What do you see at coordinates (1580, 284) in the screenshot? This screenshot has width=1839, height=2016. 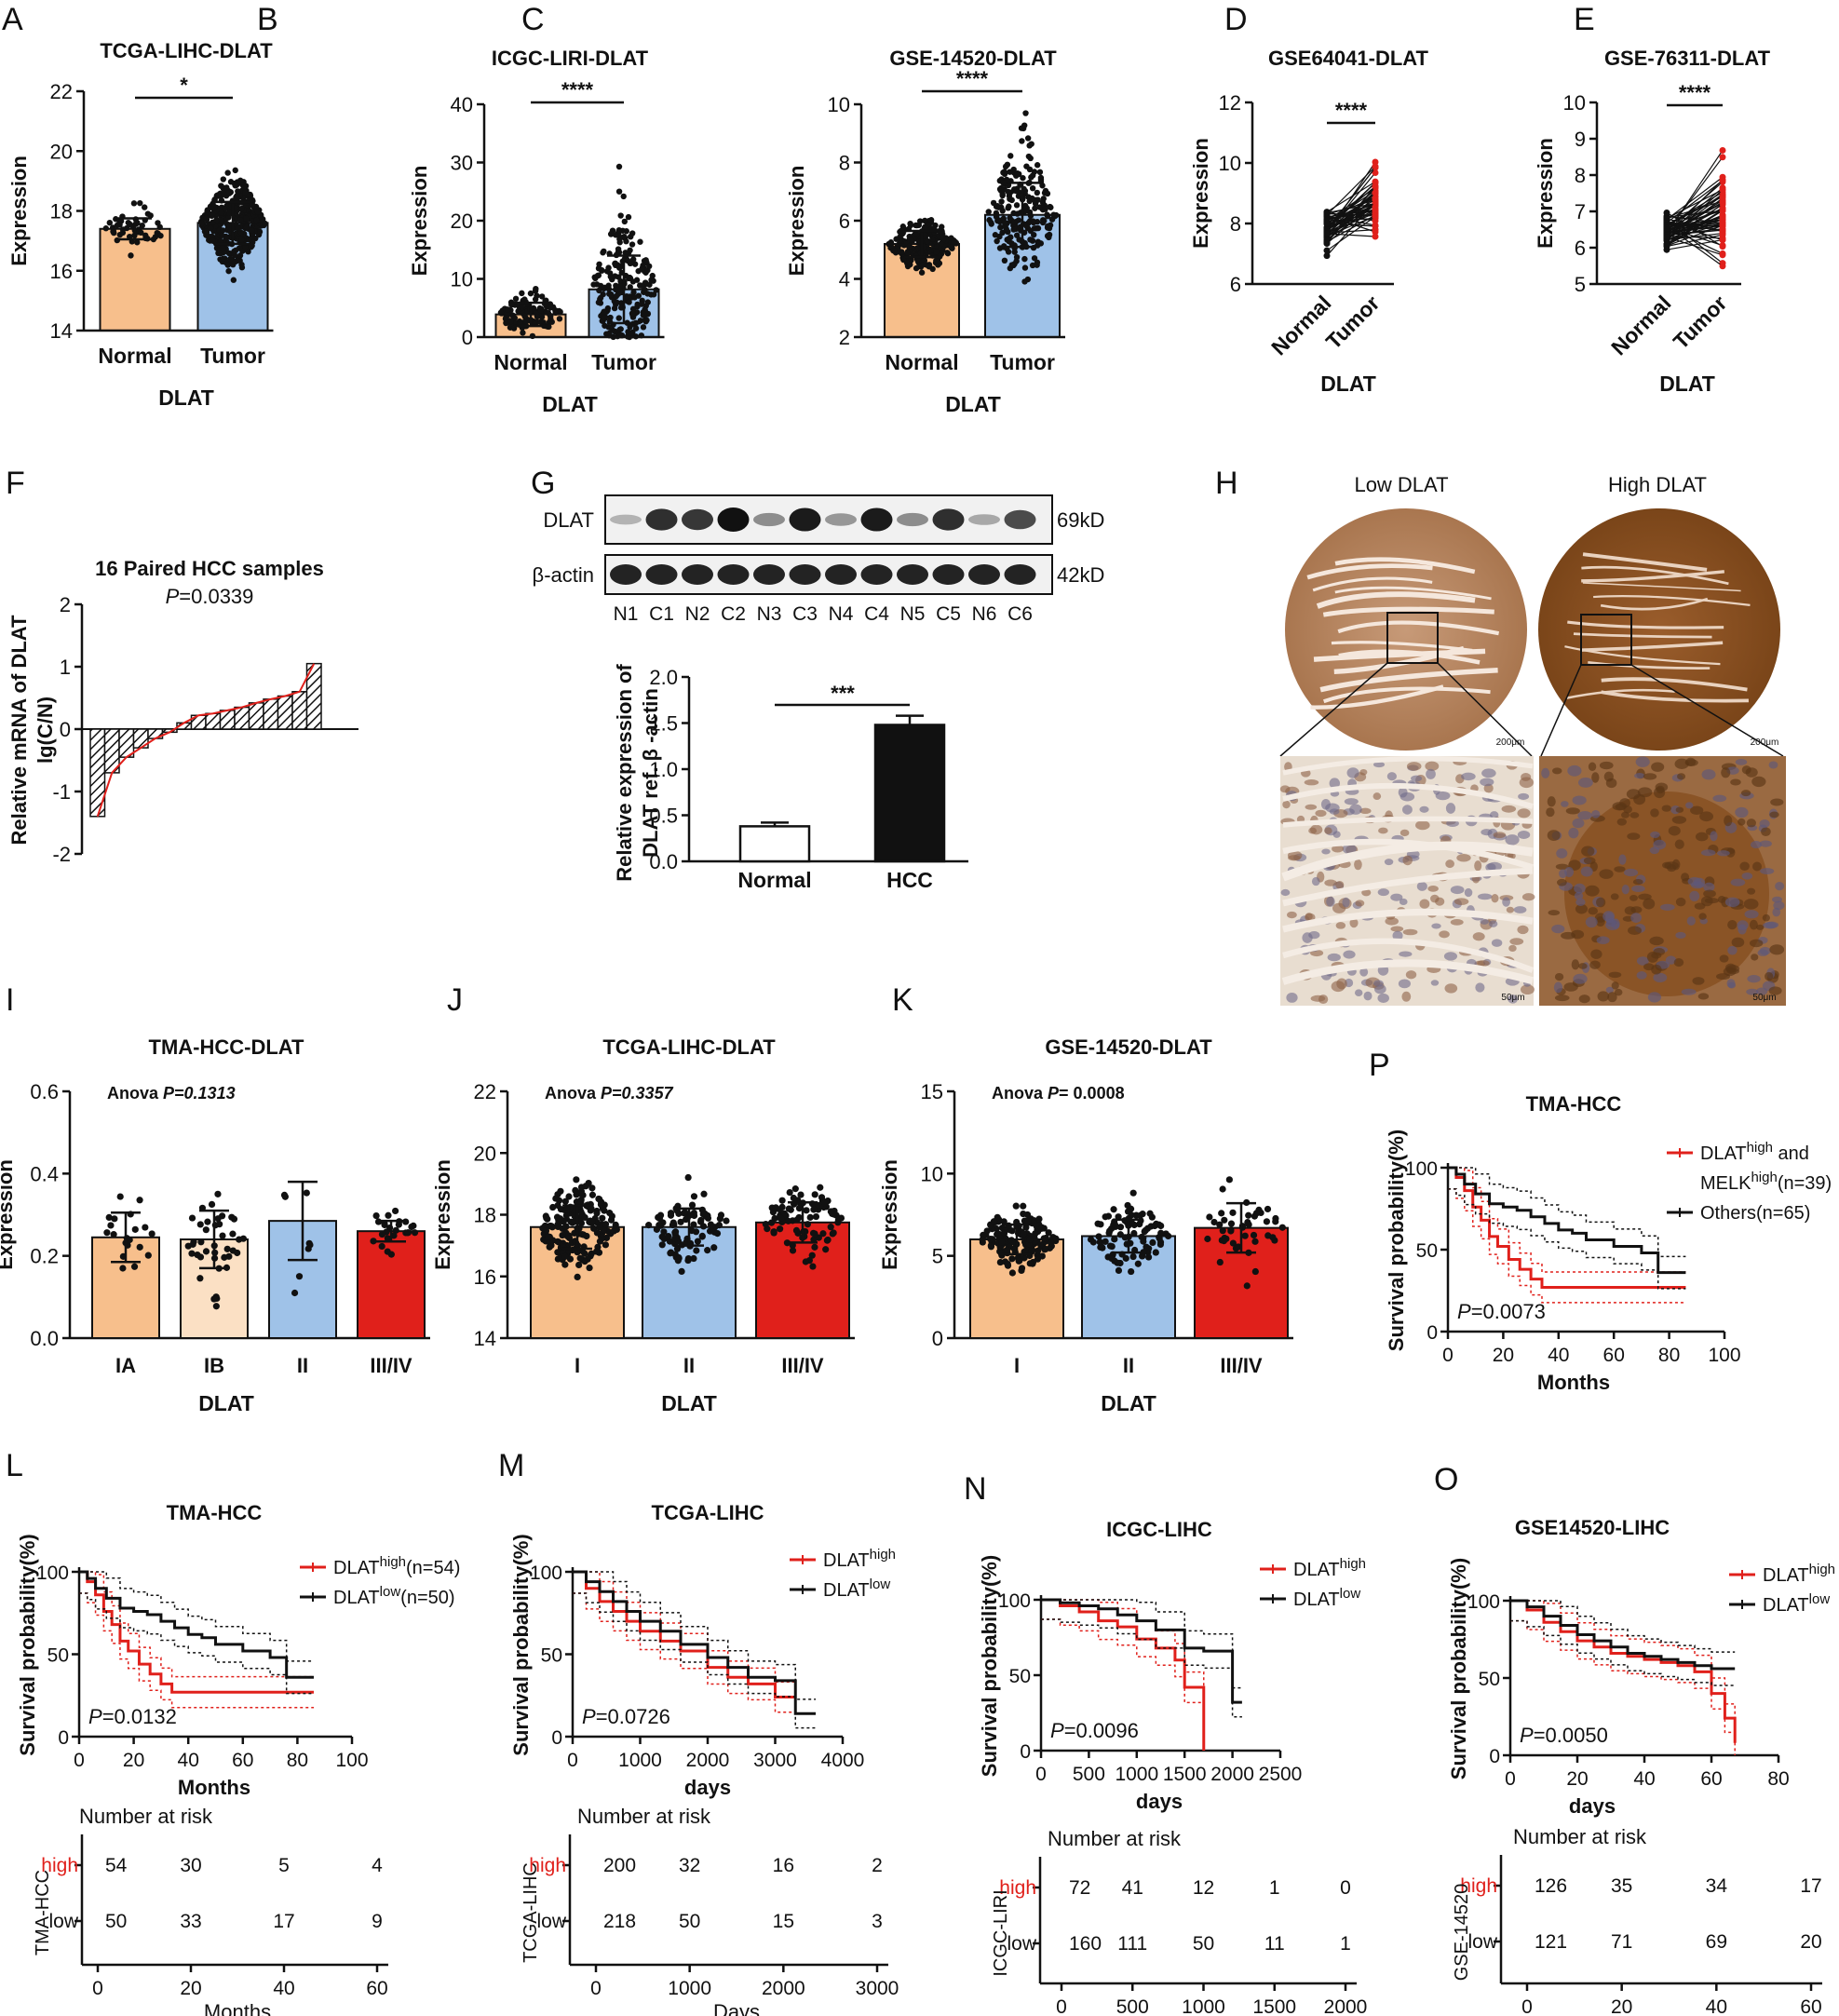 I see `y-tick-label: 5` at bounding box center [1580, 284].